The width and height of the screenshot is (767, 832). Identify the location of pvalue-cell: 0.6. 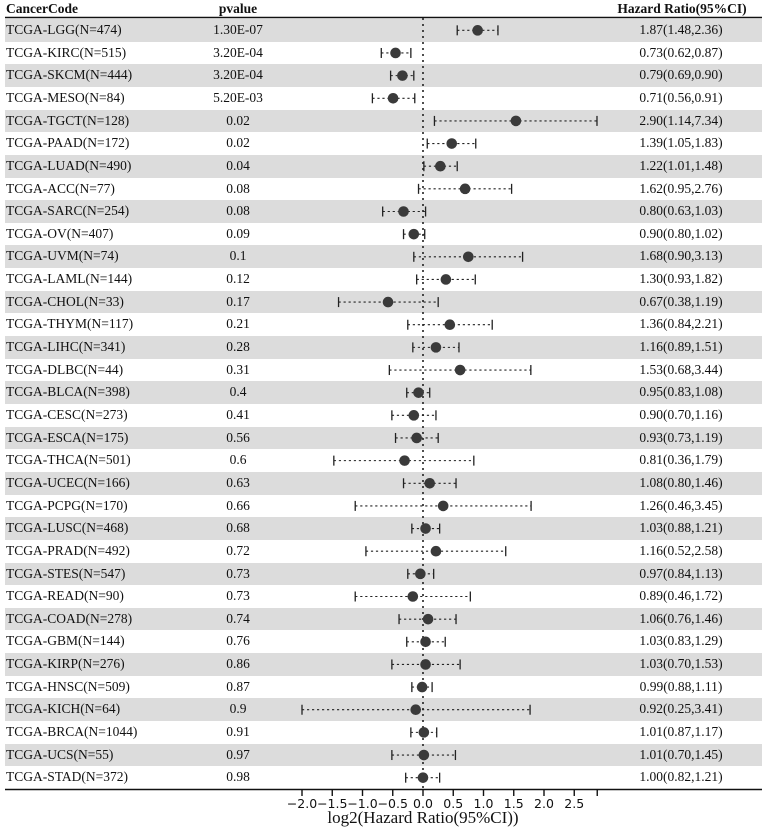
(238, 460).